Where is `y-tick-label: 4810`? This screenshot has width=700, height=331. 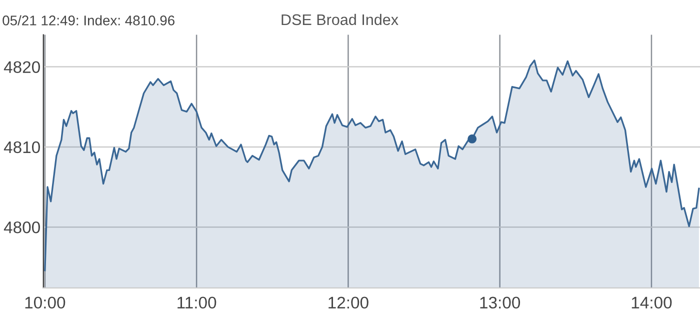
y-tick-label: 4810 is located at coordinates (22, 147).